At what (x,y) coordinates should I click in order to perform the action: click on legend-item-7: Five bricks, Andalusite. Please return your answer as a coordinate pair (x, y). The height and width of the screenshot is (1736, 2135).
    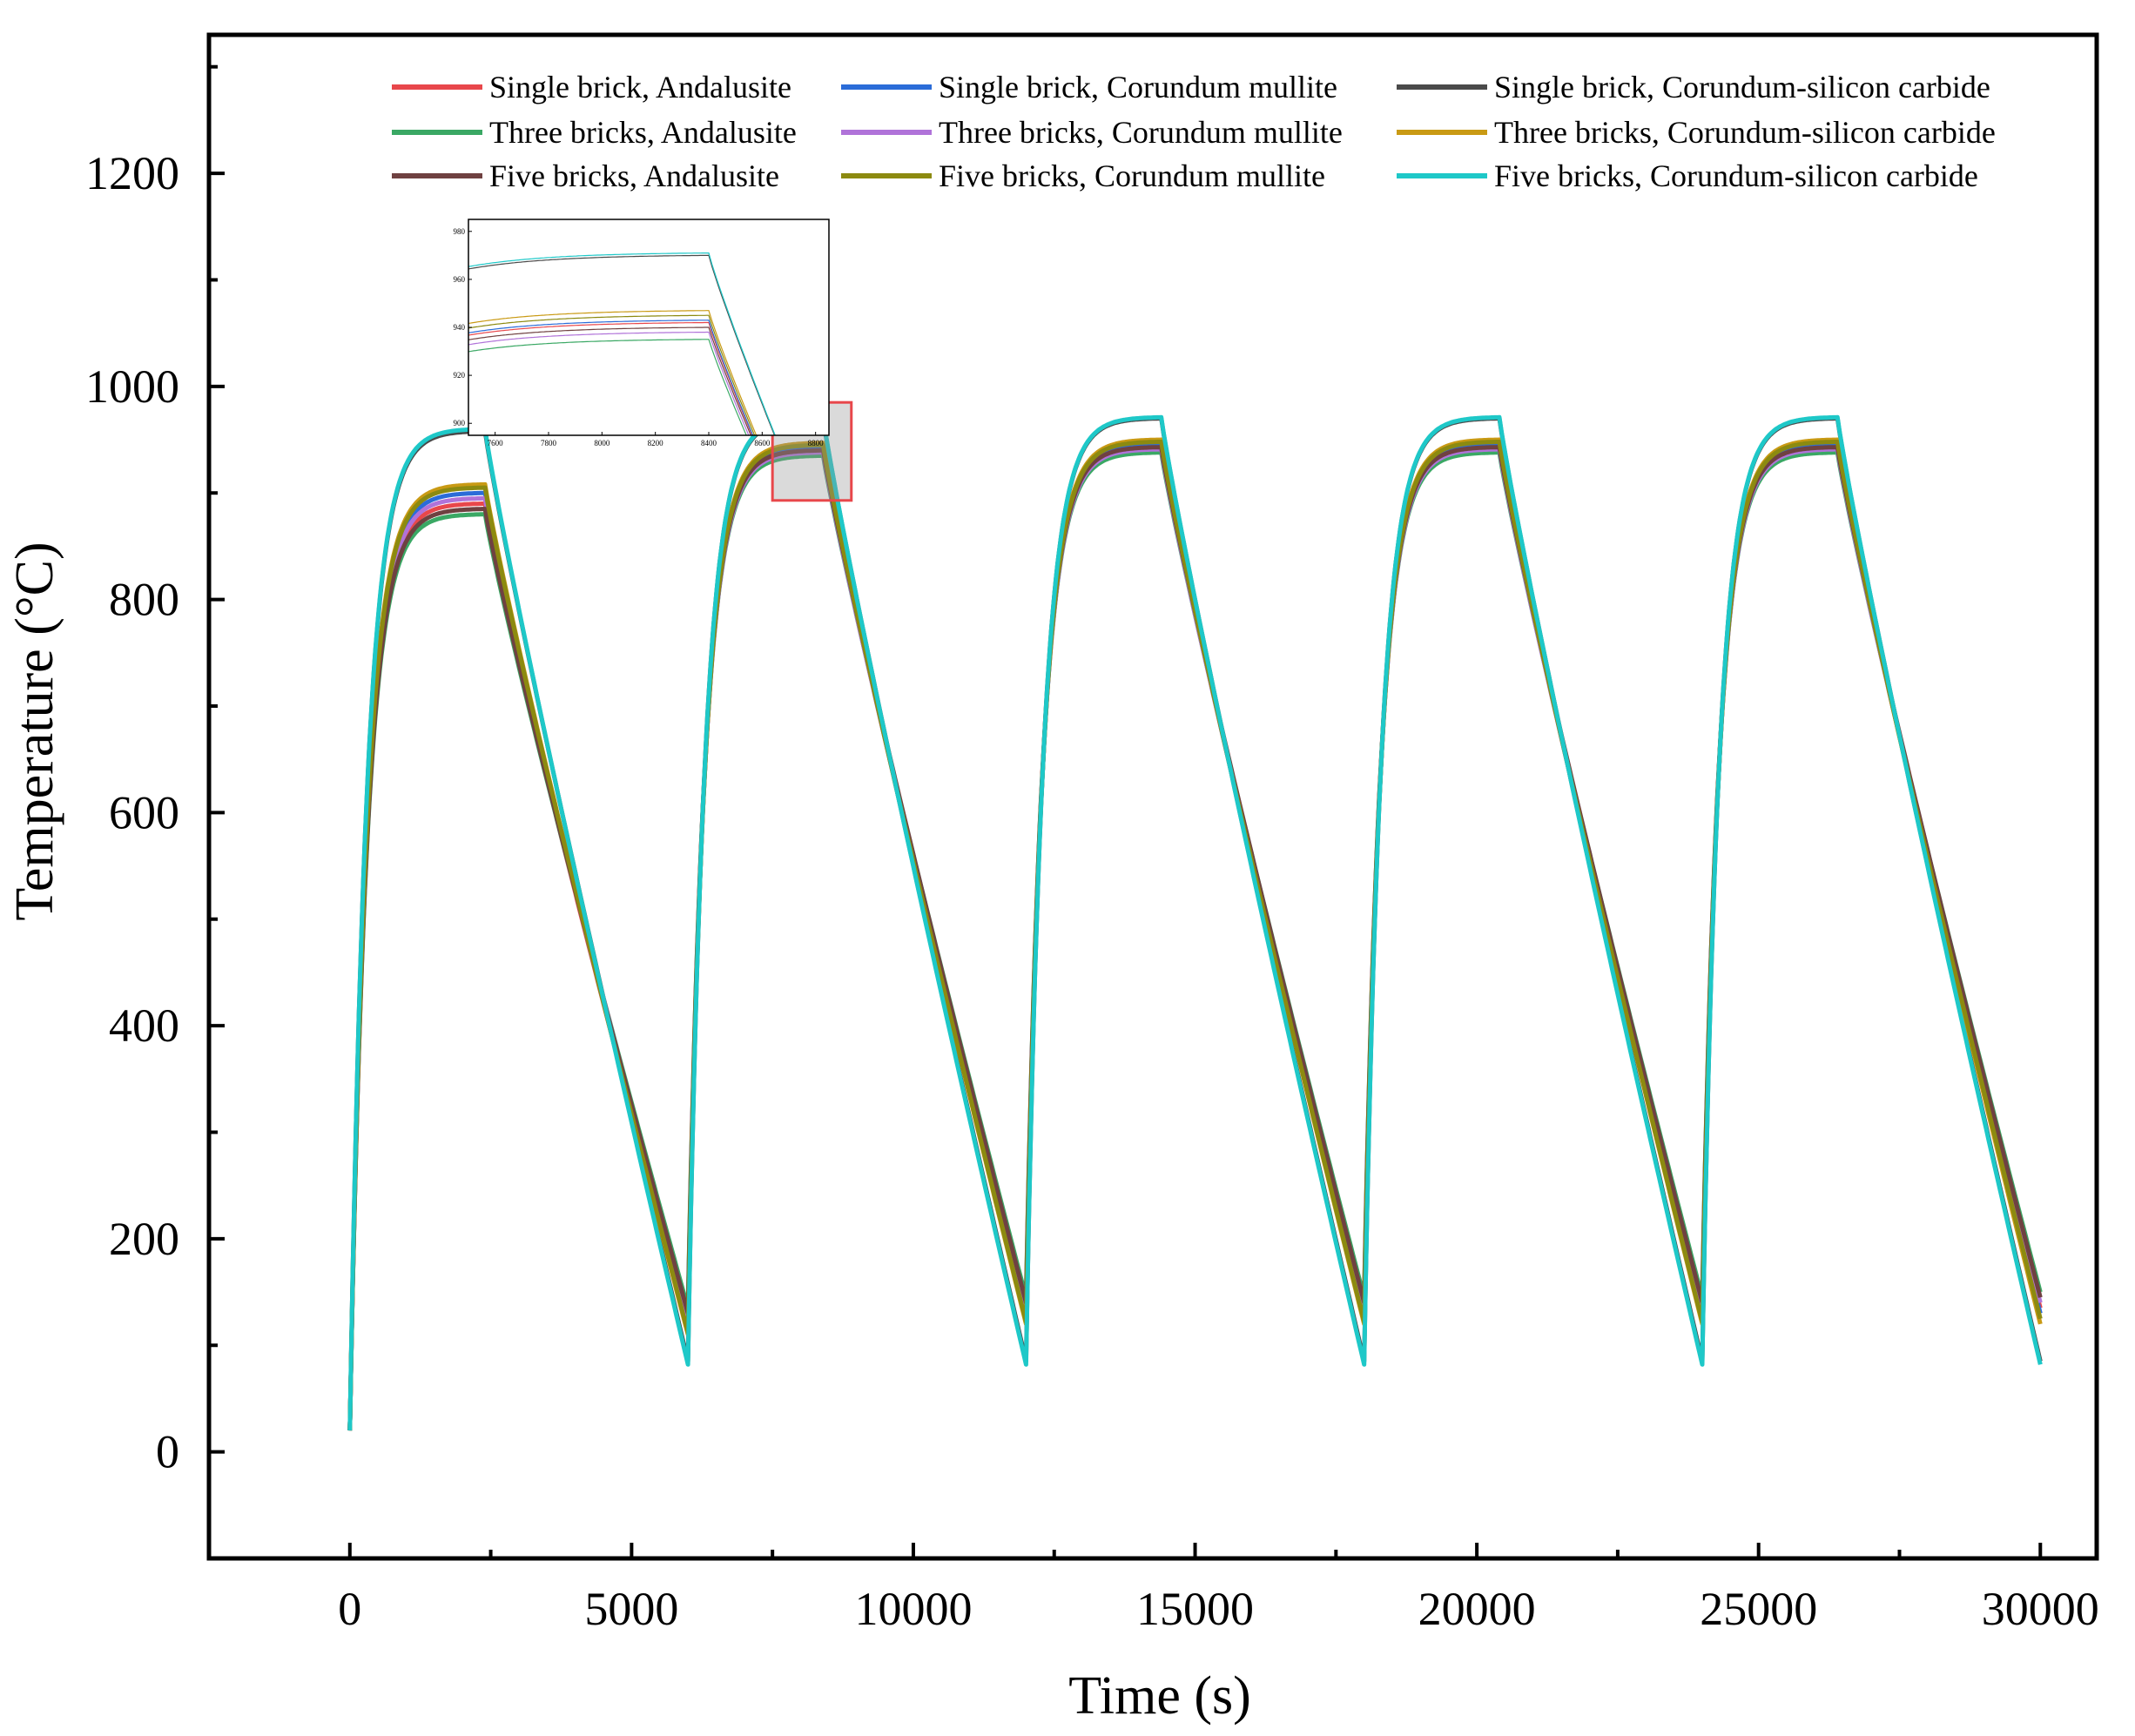
    Looking at the image, I should click on (585, 175).